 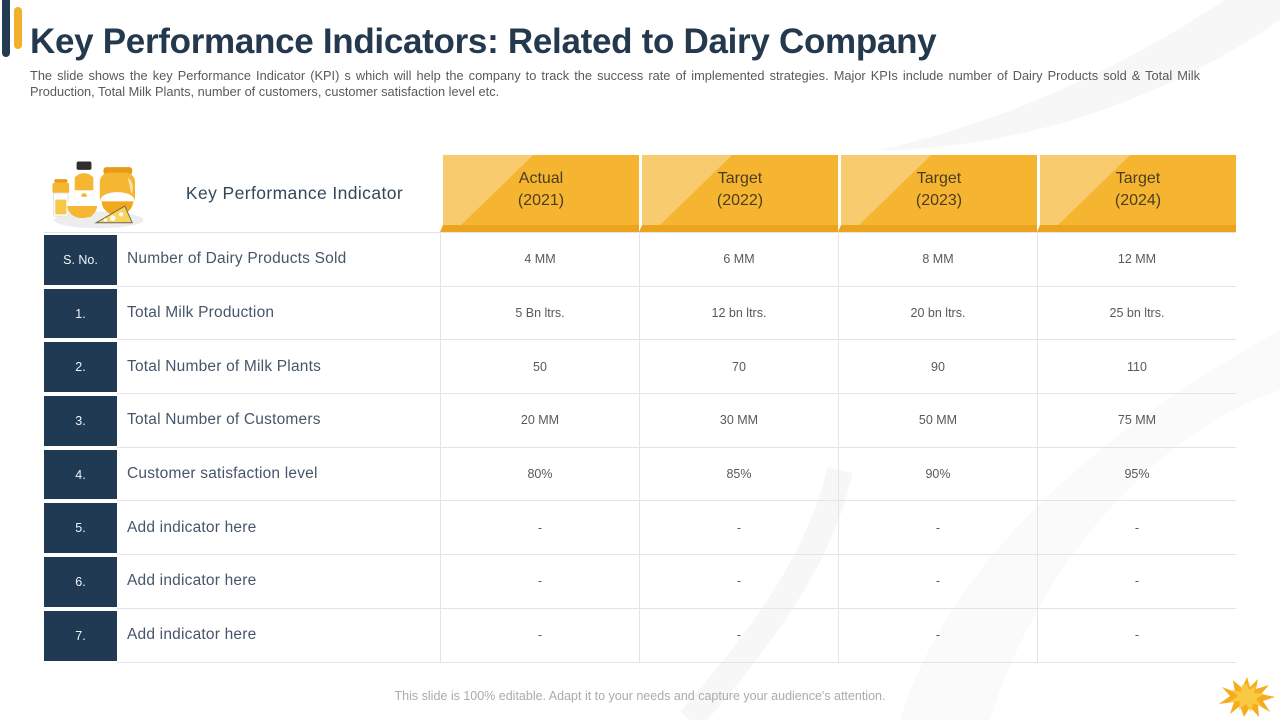 I want to click on table-row: 6. Add indicator here - - - -, so click(x=640, y=582).